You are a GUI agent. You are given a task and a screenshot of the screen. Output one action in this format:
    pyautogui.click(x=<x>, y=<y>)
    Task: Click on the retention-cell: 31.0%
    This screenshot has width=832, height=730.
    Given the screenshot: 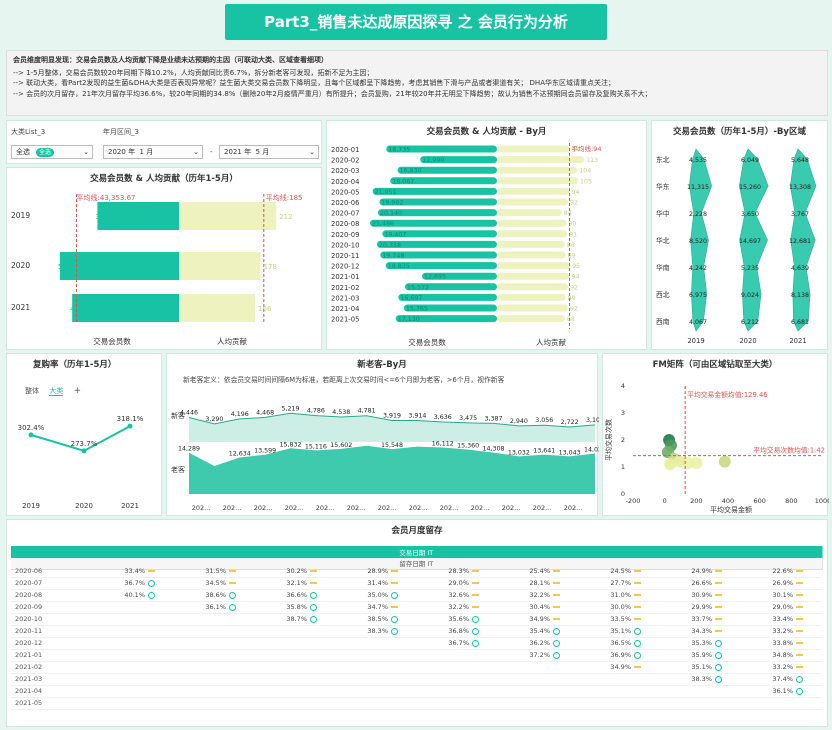 What is the action you would take?
    pyautogui.click(x=619, y=595)
    